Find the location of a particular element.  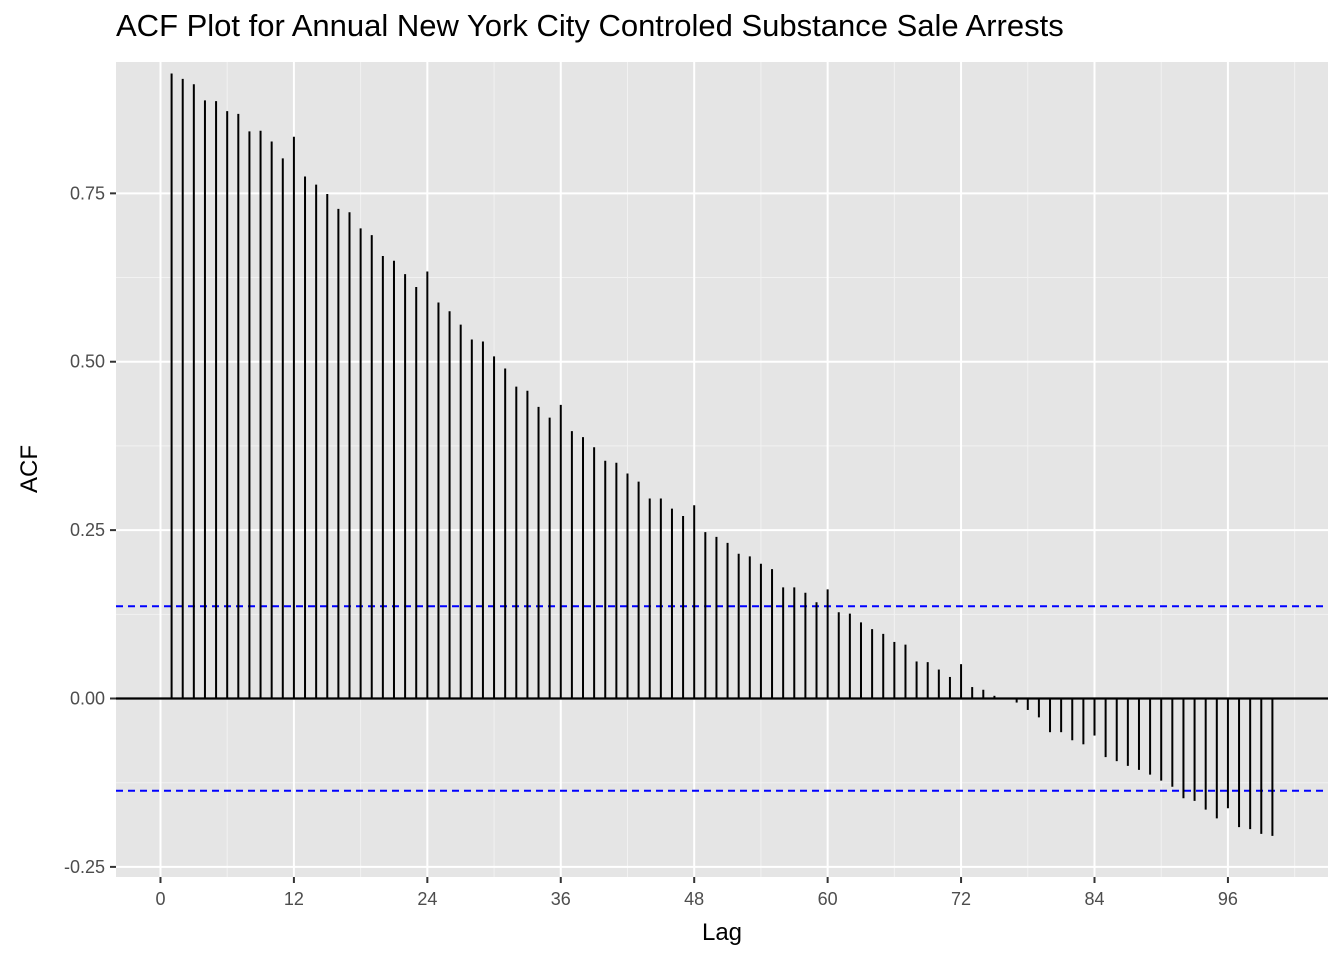

y-axis: -0.25 0.00 0.25 0.50 0.75 is located at coordinates (90, 530).